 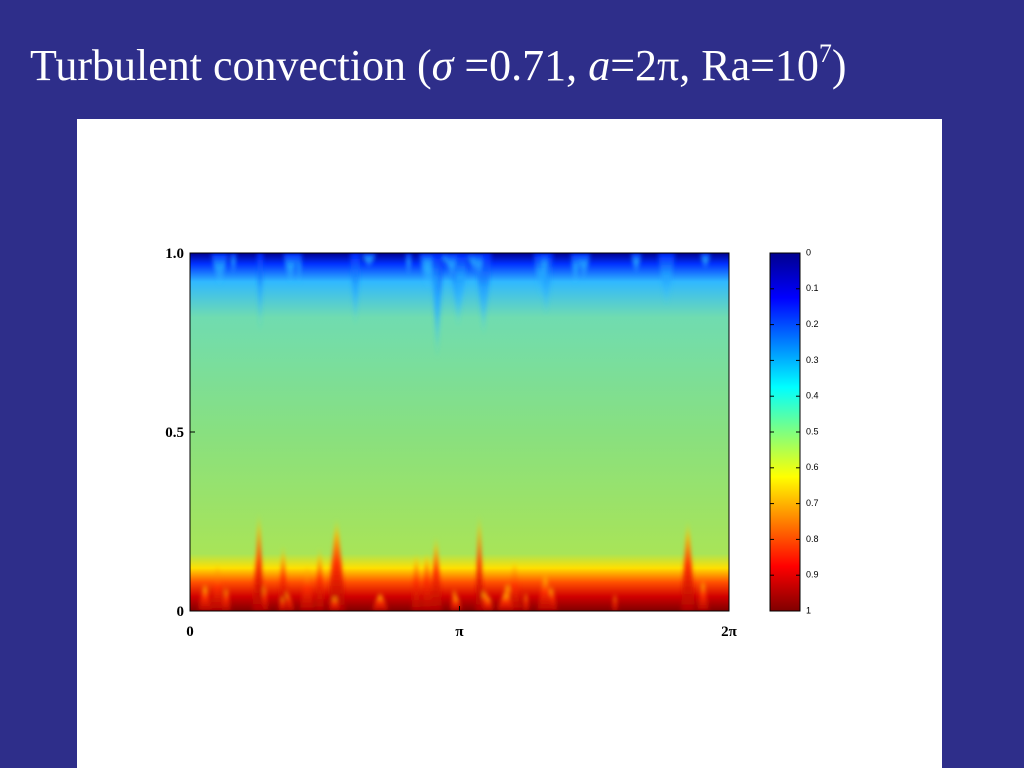 I want to click on colorbar-label: 0.1, so click(x=812, y=288).